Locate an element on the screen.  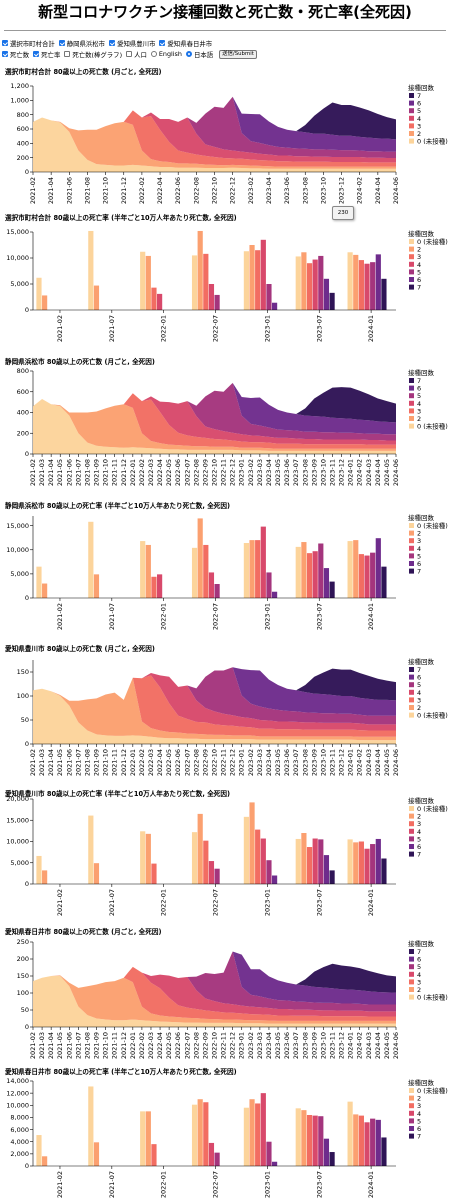
x-tick-label: 2023-07 is located at coordinates (296, 472).